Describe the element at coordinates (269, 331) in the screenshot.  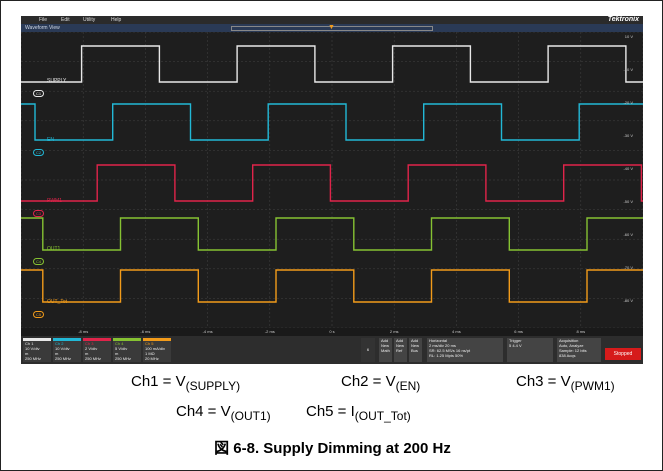
I see `time-tick: -2 ms` at that location.